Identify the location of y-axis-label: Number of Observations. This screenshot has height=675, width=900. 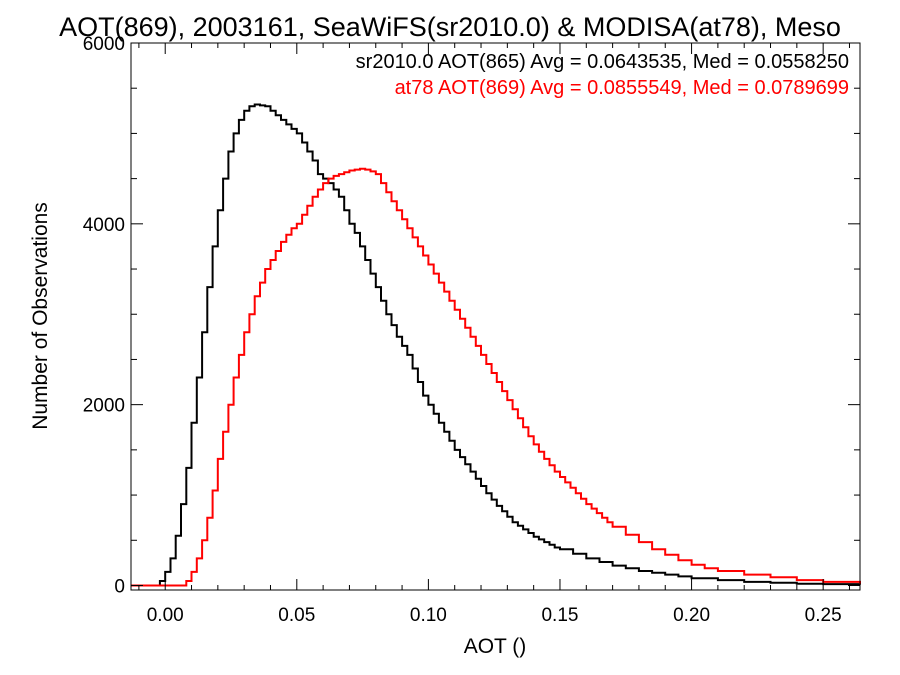
(40, 316).